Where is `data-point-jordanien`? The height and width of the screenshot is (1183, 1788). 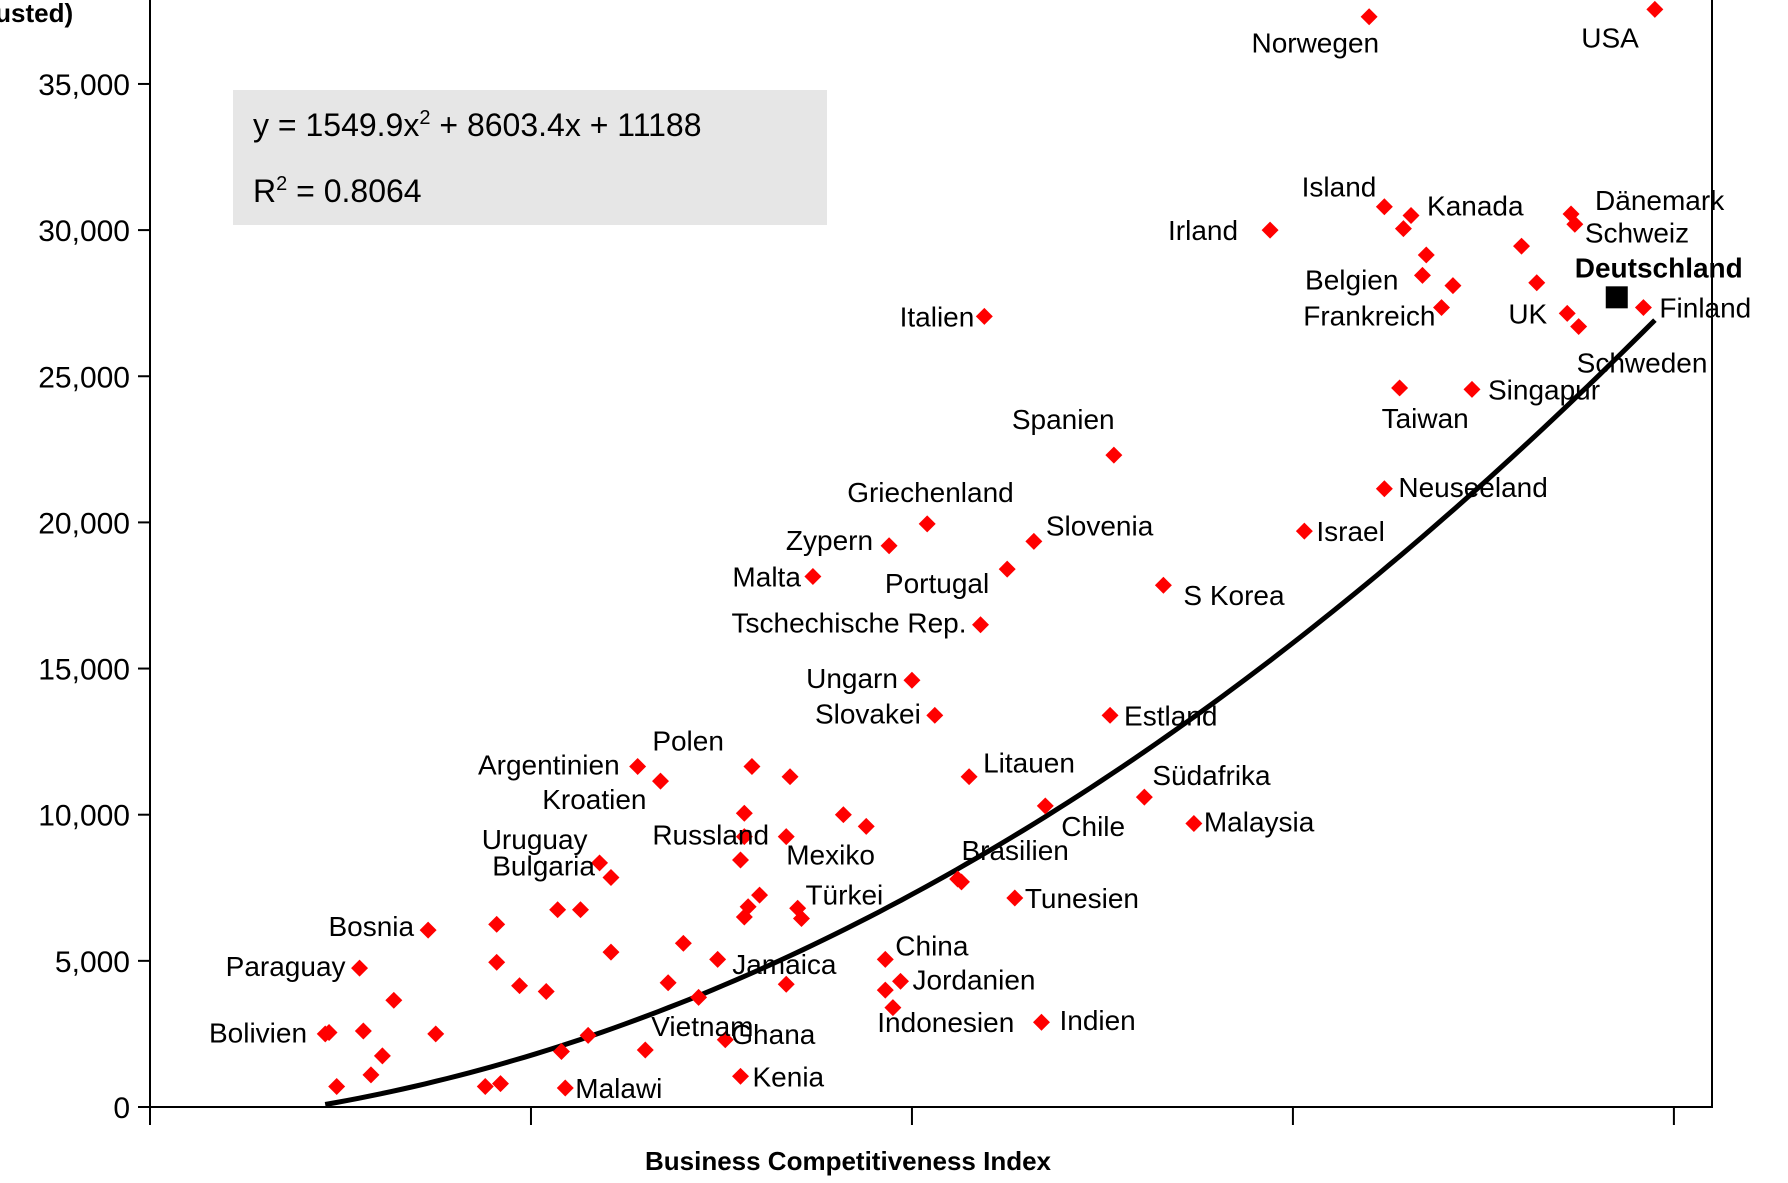
data-point-jordanien is located at coordinates (901, 981).